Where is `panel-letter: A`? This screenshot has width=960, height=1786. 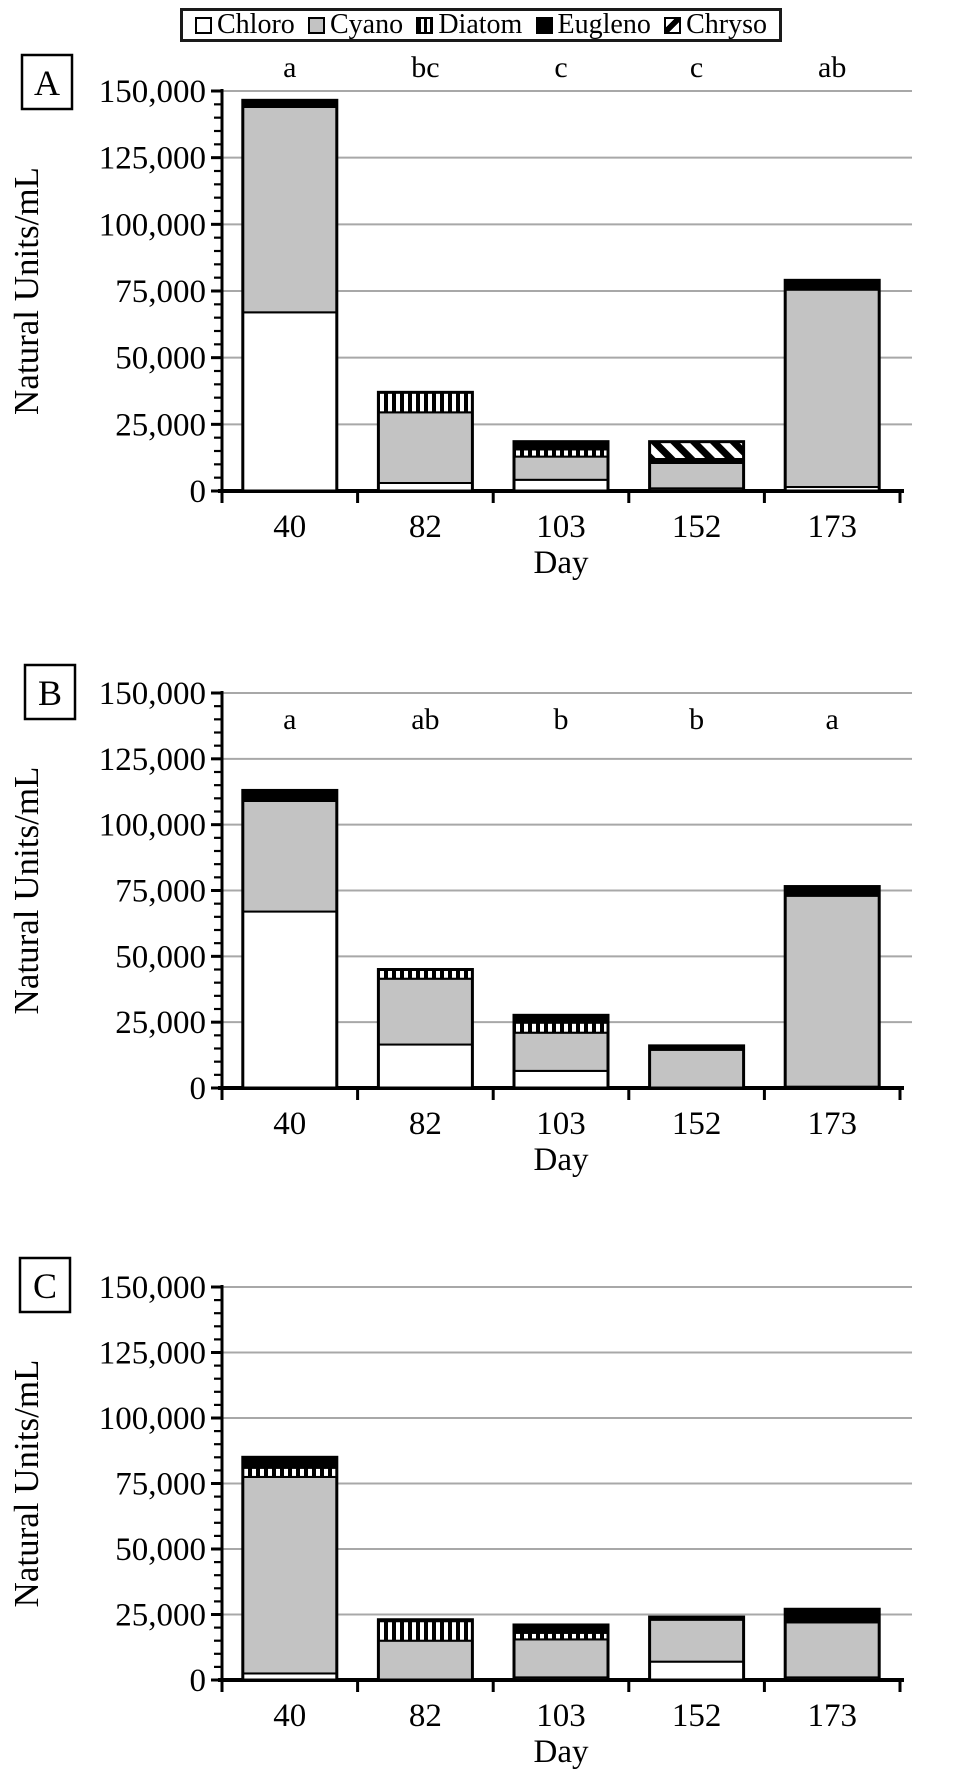 panel-letter: A is located at coordinates (47, 83).